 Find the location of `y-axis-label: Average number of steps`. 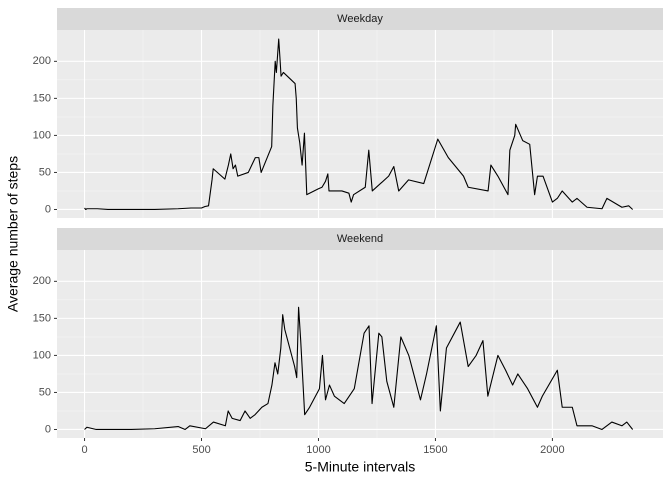

y-axis-label: Average number of steps is located at coordinates (13, 234).